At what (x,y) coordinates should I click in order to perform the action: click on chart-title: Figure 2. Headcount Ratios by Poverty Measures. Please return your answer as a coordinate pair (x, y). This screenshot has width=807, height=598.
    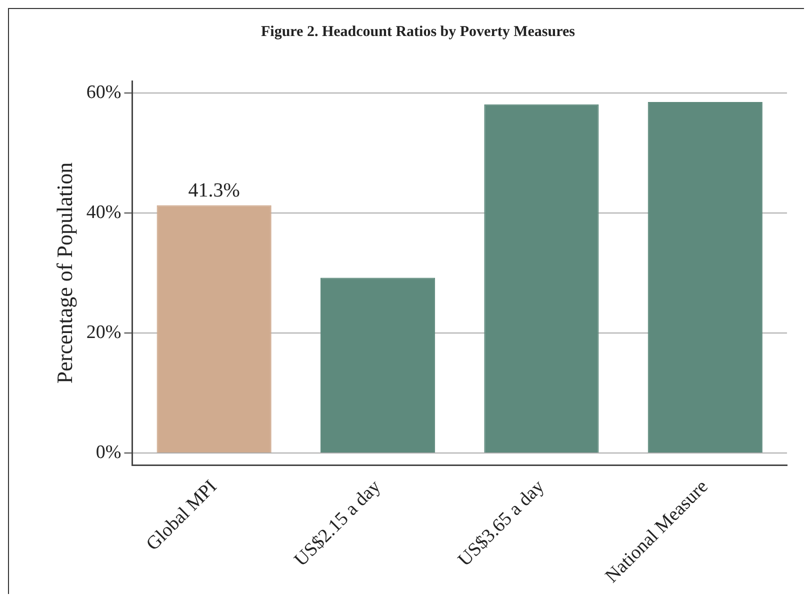
    Looking at the image, I should click on (418, 32).